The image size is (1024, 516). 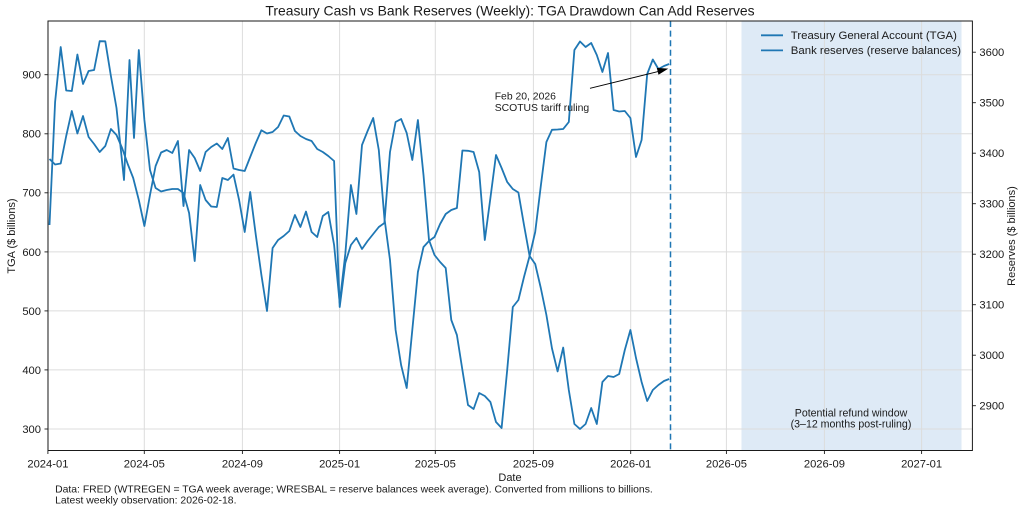 I want to click on svg-text: 3300, so click(x=991, y=205).